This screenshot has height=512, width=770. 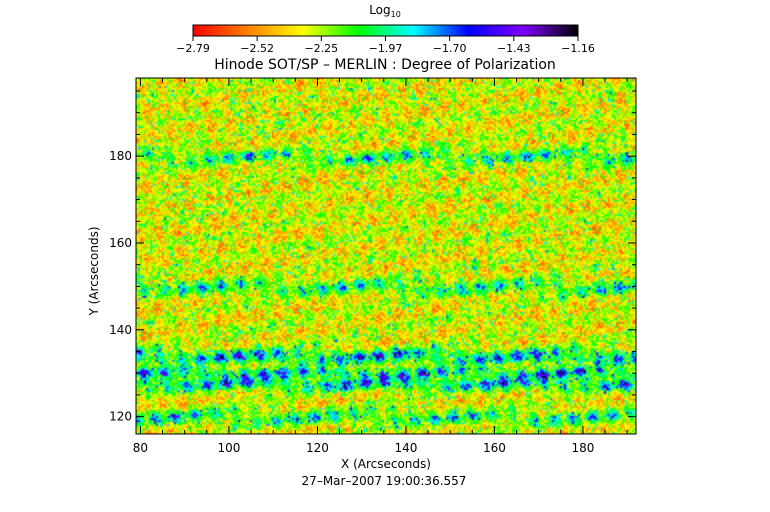 I want to click on x-tick-label: 180, so click(x=582, y=448).